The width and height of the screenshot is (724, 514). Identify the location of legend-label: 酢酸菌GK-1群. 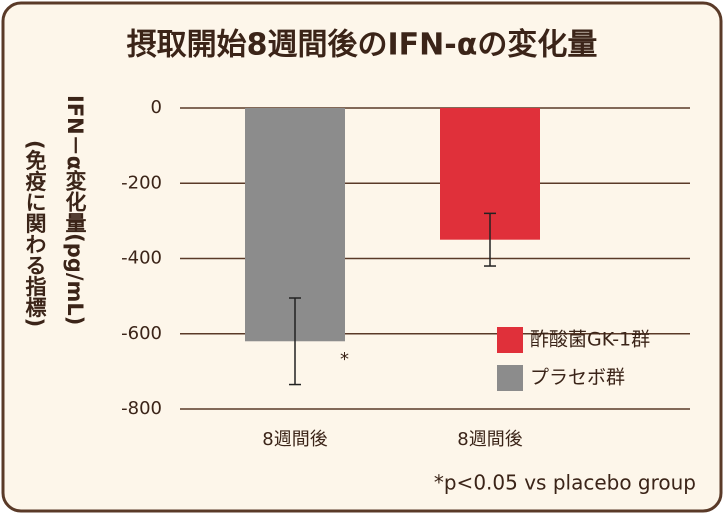
(590, 340).